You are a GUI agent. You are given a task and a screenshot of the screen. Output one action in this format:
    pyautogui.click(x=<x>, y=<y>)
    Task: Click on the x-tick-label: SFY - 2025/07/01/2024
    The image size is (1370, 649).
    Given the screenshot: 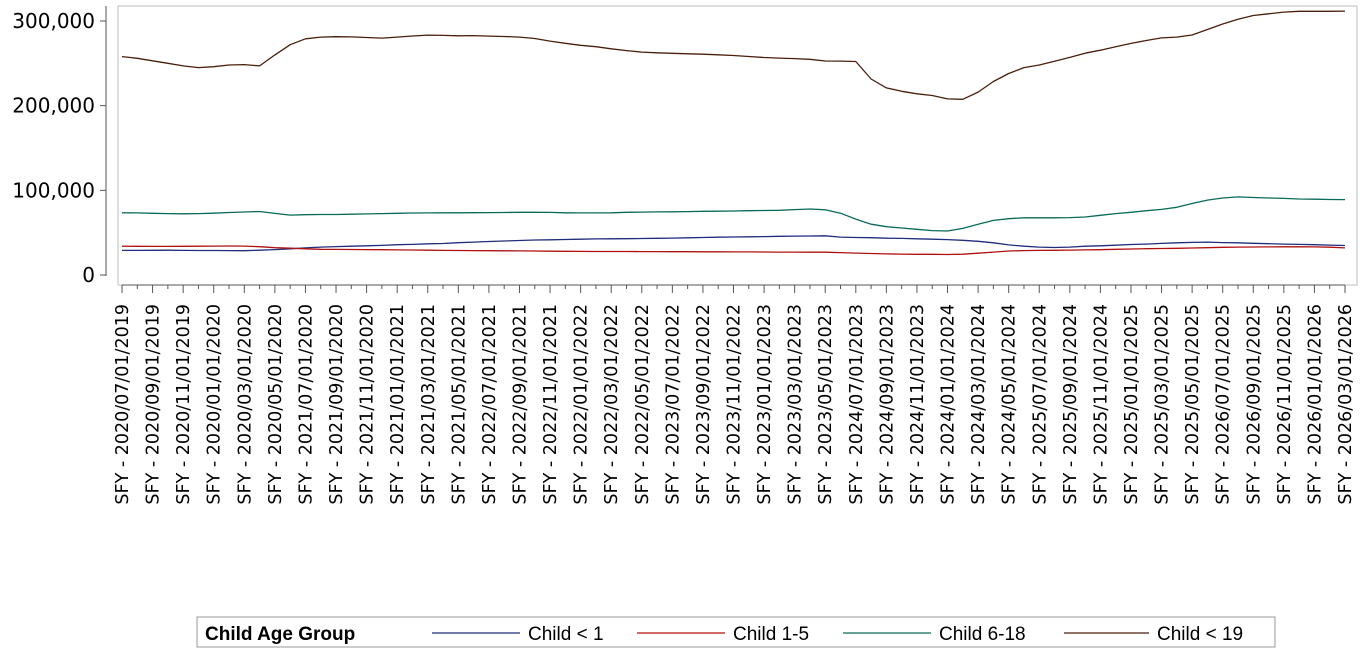 What is the action you would take?
    pyautogui.click(x=1040, y=404)
    